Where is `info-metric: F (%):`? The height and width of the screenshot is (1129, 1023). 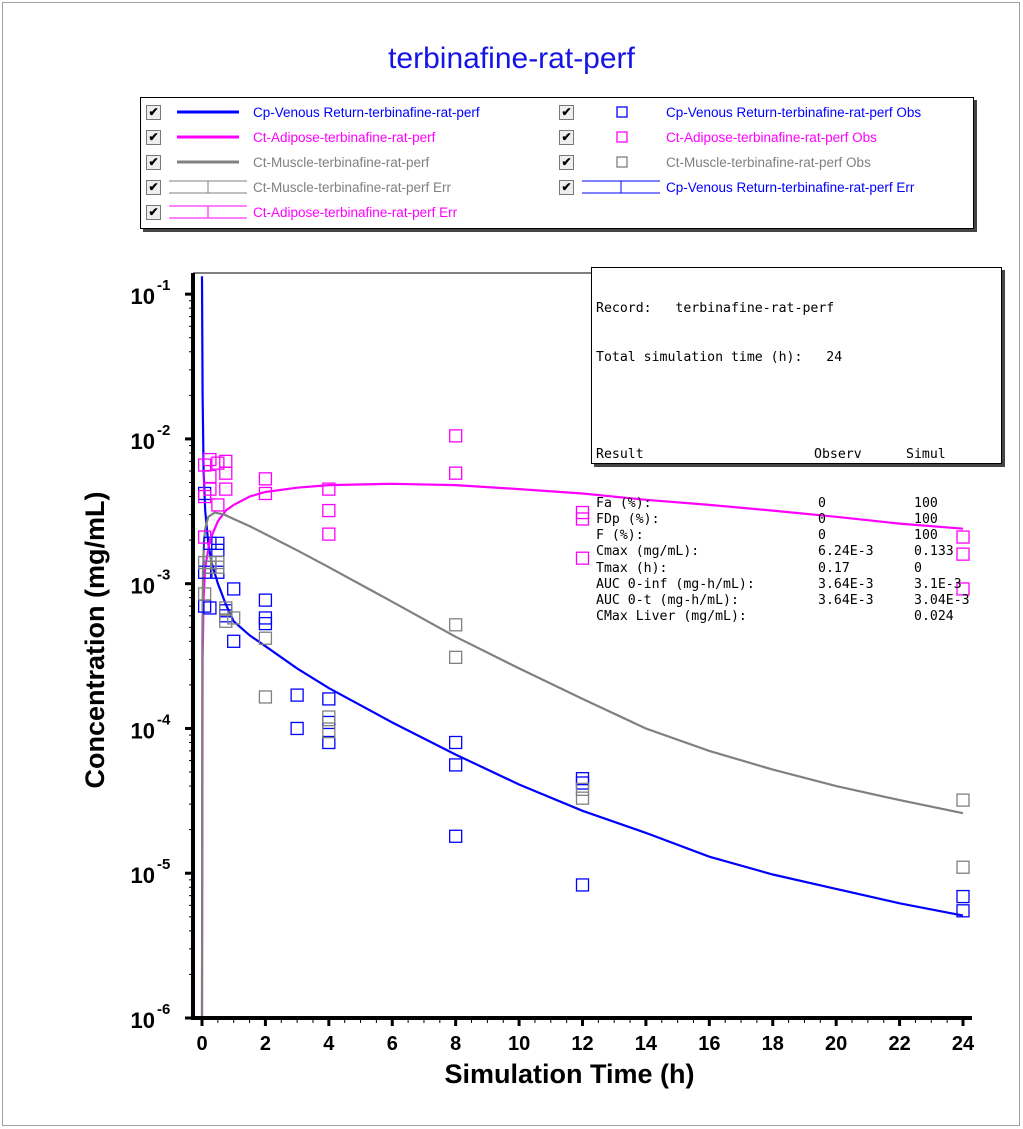 info-metric: F (%): is located at coordinates (620, 536).